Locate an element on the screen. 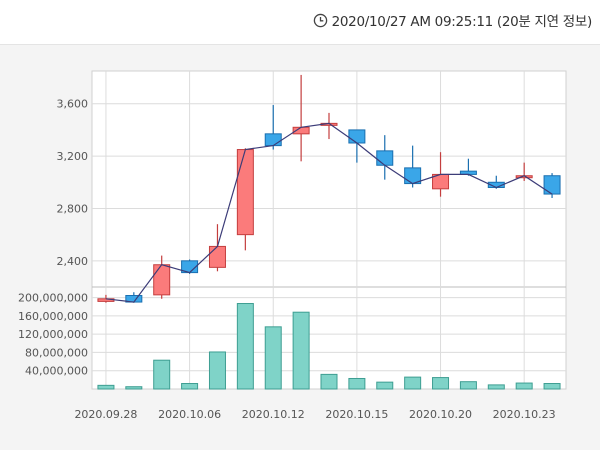  price-tick-label: 3,600 is located at coordinates (73, 104).